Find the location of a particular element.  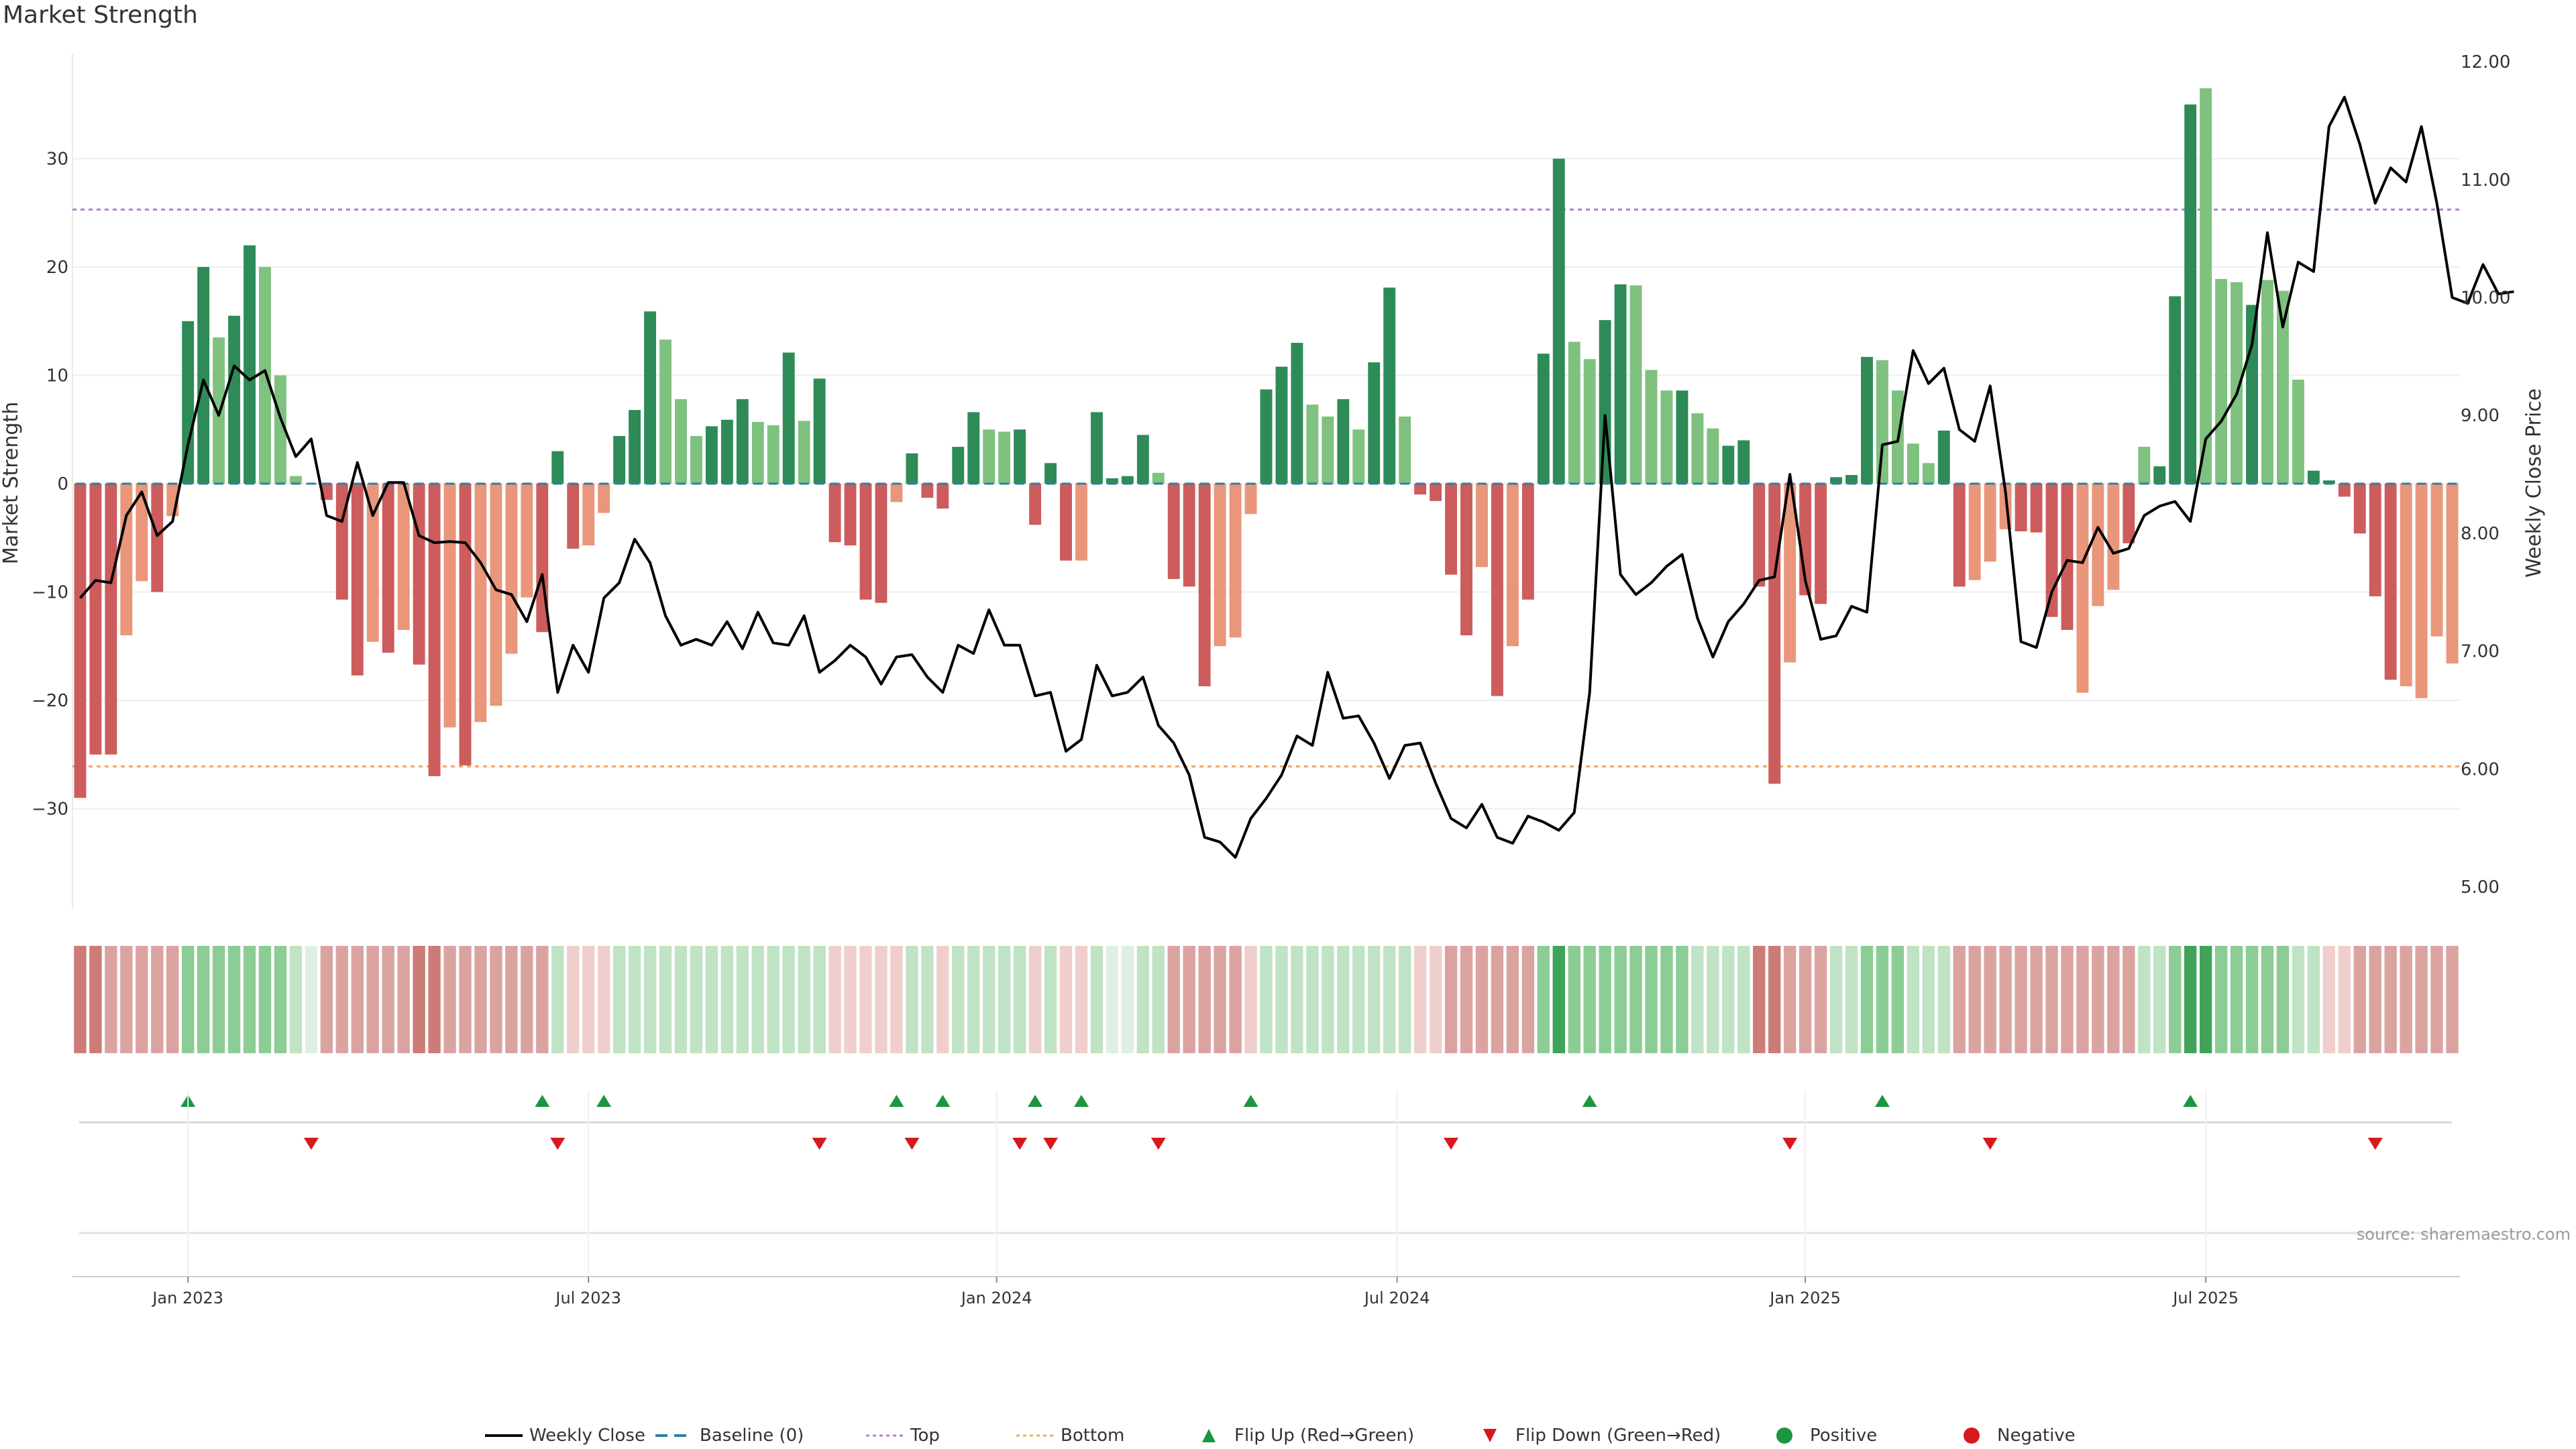

y-axis-label: Market Strength is located at coordinates (11, 483).